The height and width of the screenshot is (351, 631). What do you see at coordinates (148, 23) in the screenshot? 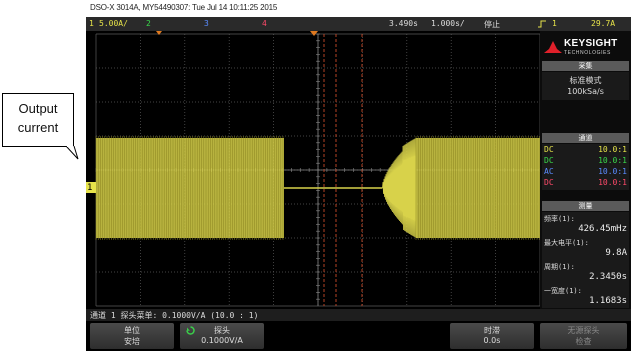
I see `ch2-indicator: 2` at bounding box center [148, 23].